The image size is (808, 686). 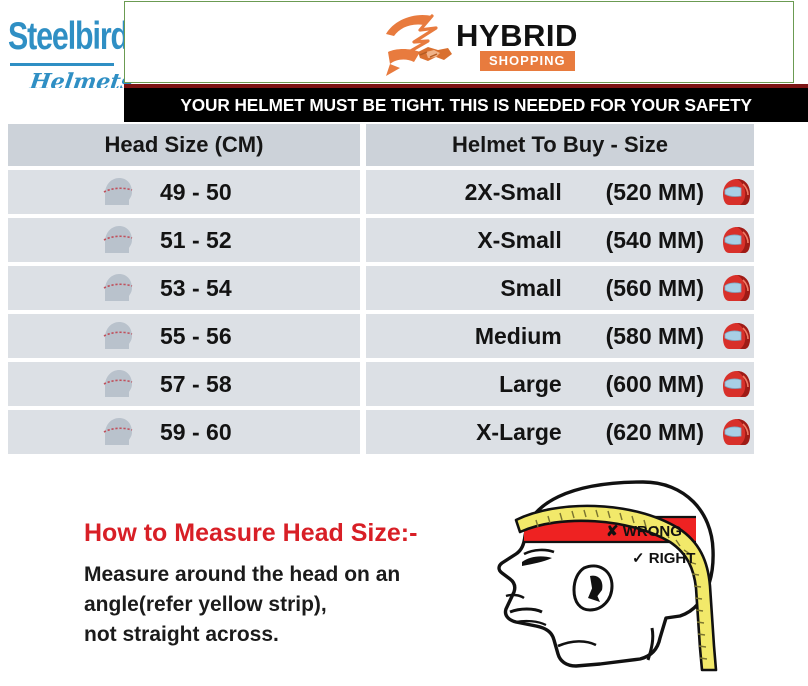 I want to click on how-to-measure-line-3: not straight across., so click(x=181, y=634).